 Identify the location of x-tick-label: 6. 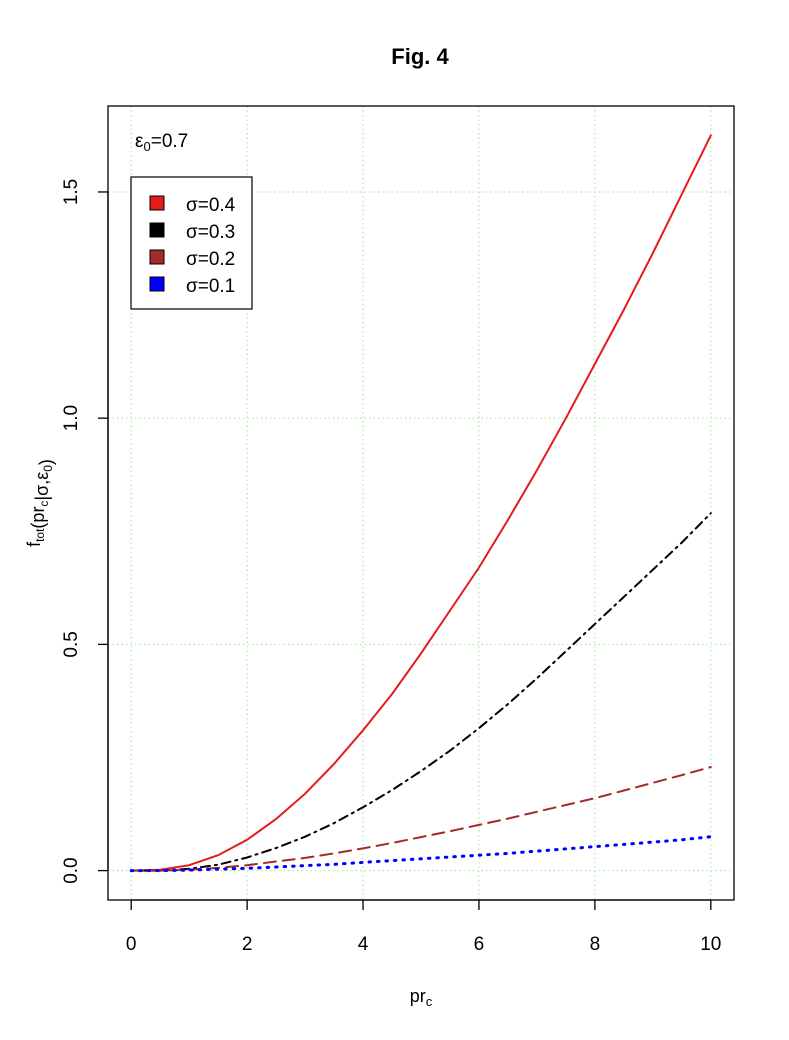
(479, 944).